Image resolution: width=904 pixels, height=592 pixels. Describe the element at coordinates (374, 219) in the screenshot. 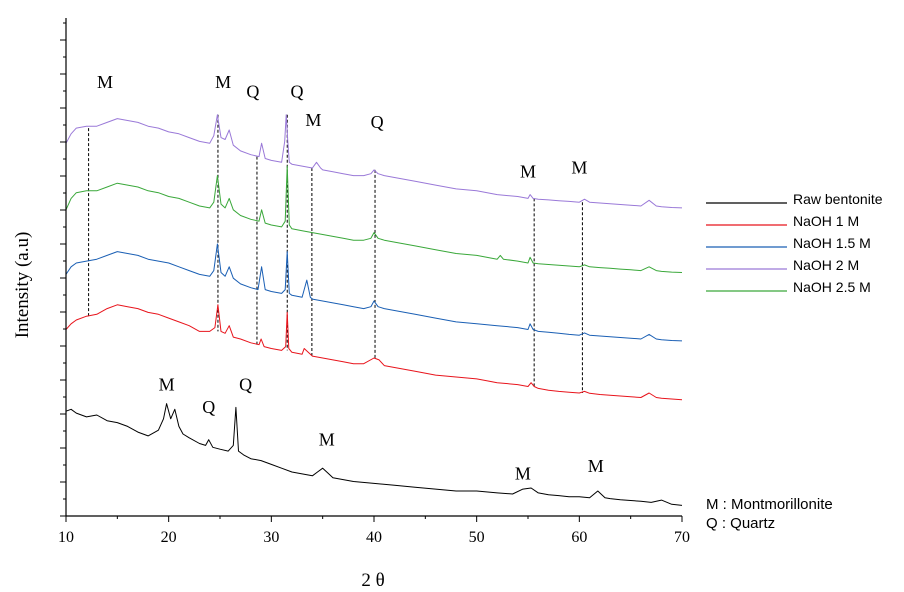

I see `series-line-naoh-2-5-m` at that location.